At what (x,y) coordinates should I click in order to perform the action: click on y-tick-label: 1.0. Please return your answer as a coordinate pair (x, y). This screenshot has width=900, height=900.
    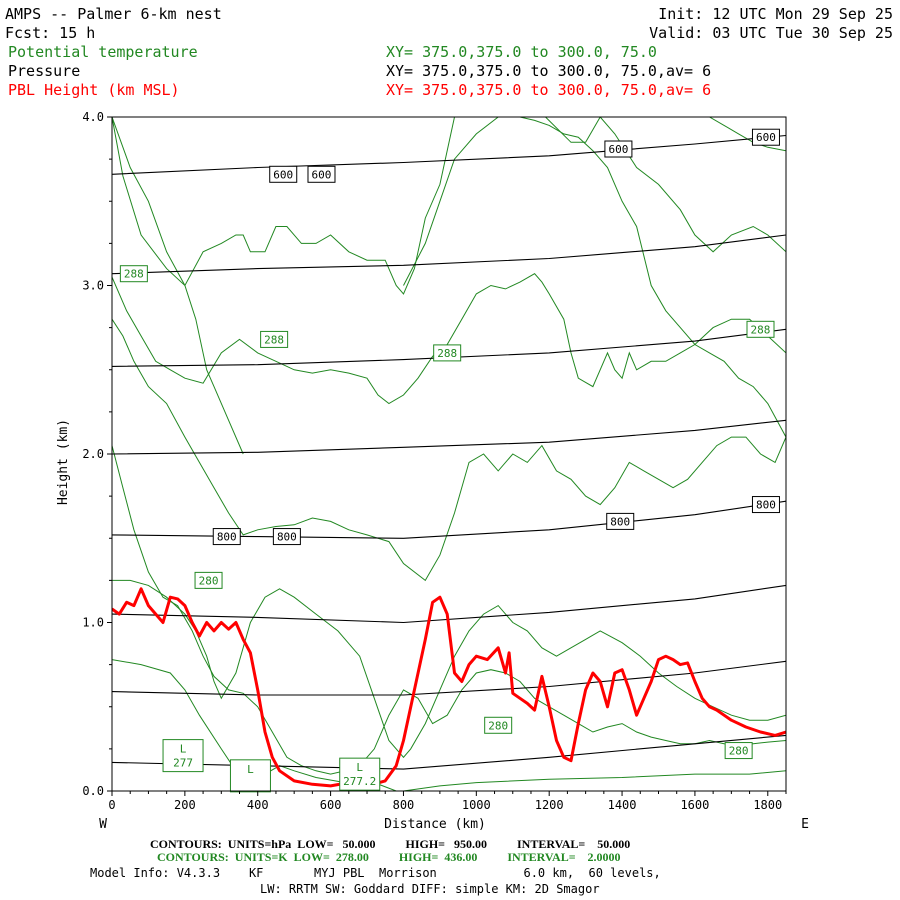
    Looking at the image, I should click on (93, 623).